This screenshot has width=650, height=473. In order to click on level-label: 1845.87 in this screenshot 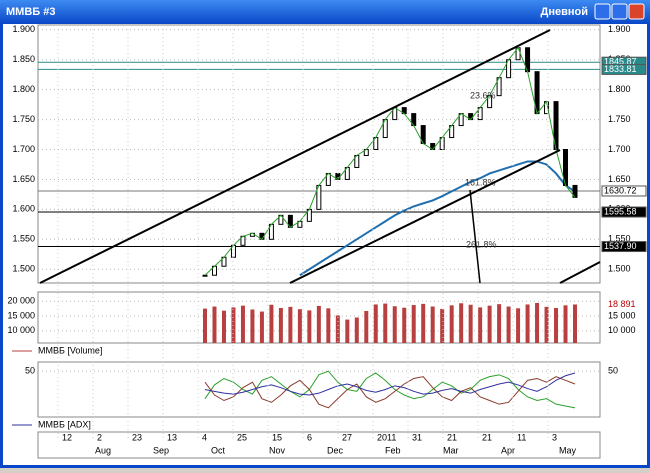, I will do `click(620, 62)`.